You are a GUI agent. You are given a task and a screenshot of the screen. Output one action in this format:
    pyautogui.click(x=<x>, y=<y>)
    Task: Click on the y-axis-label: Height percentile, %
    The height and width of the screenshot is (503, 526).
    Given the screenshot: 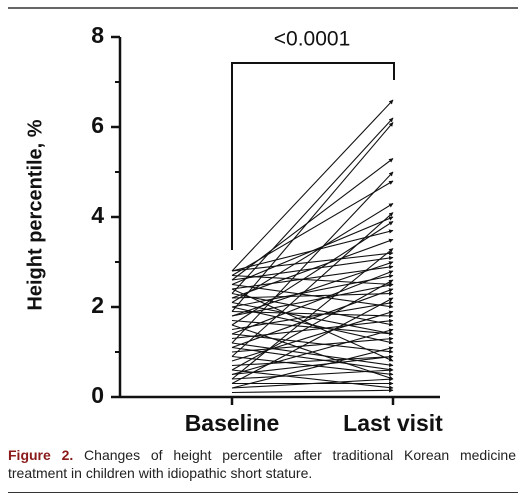 What is the action you would take?
    pyautogui.click(x=35, y=214)
    